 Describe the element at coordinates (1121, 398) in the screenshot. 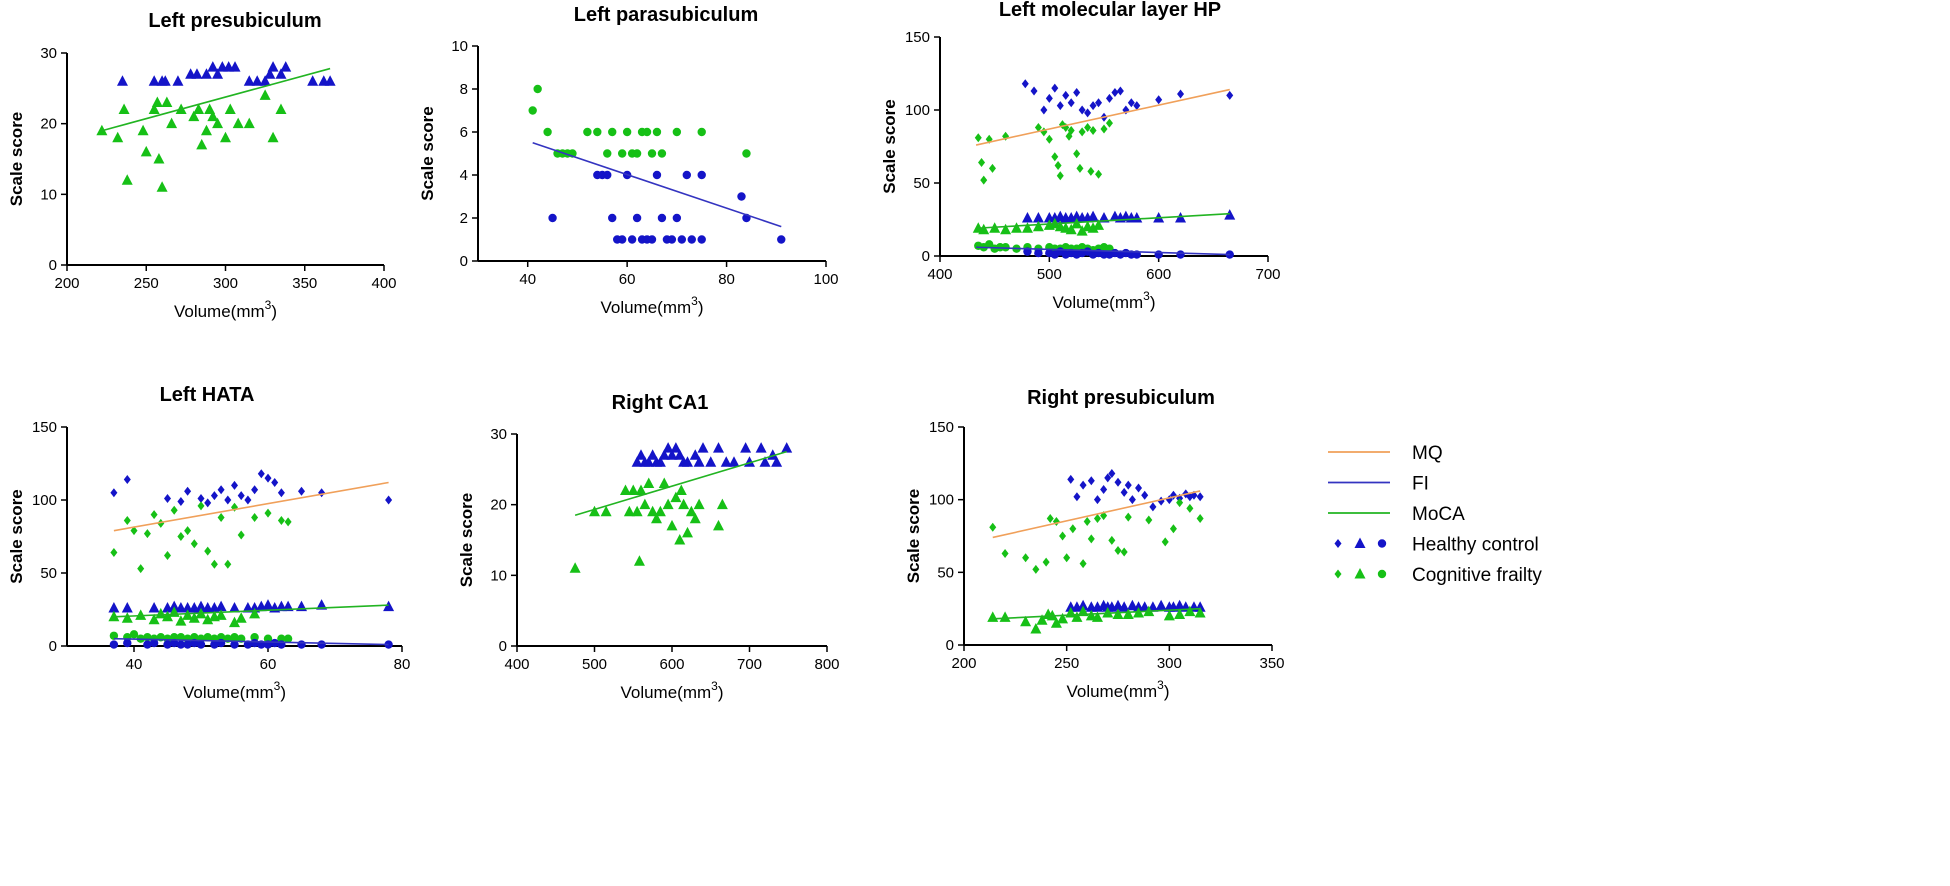

I see `chart-title: Right presubiculum` at that location.